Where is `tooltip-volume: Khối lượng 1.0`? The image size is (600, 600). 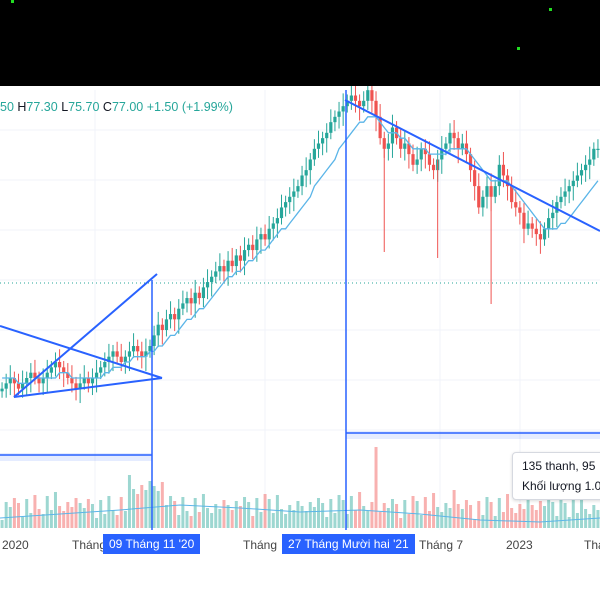 tooltip-volume: Khối lượng 1.0 is located at coordinates (561, 486).